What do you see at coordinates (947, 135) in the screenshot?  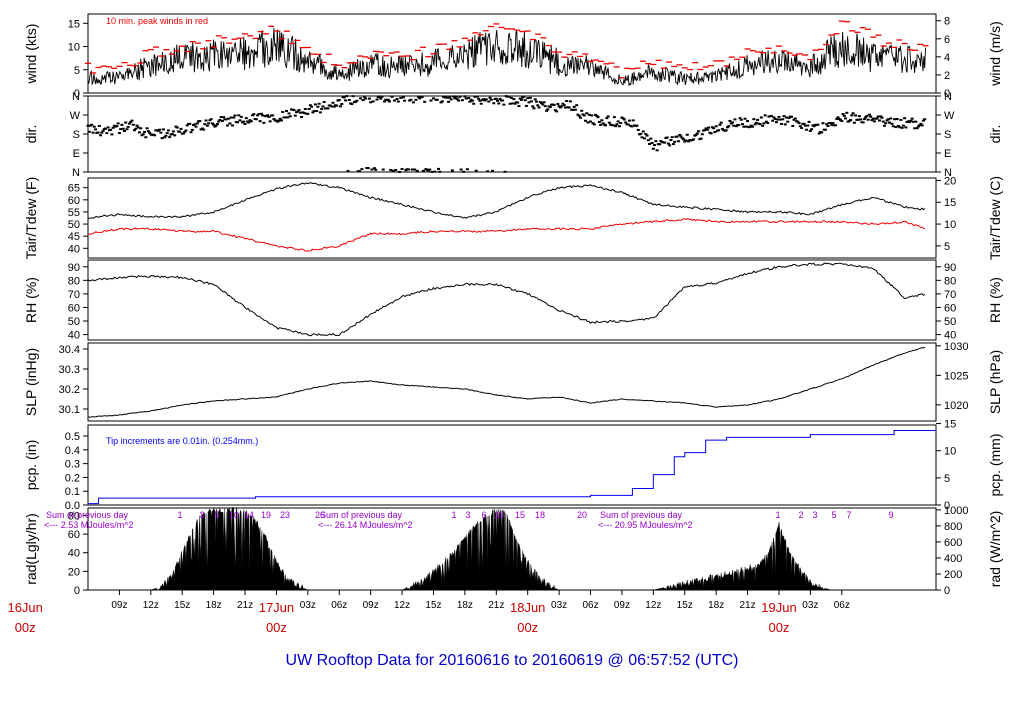 I see `right-tick-label: S` at bounding box center [947, 135].